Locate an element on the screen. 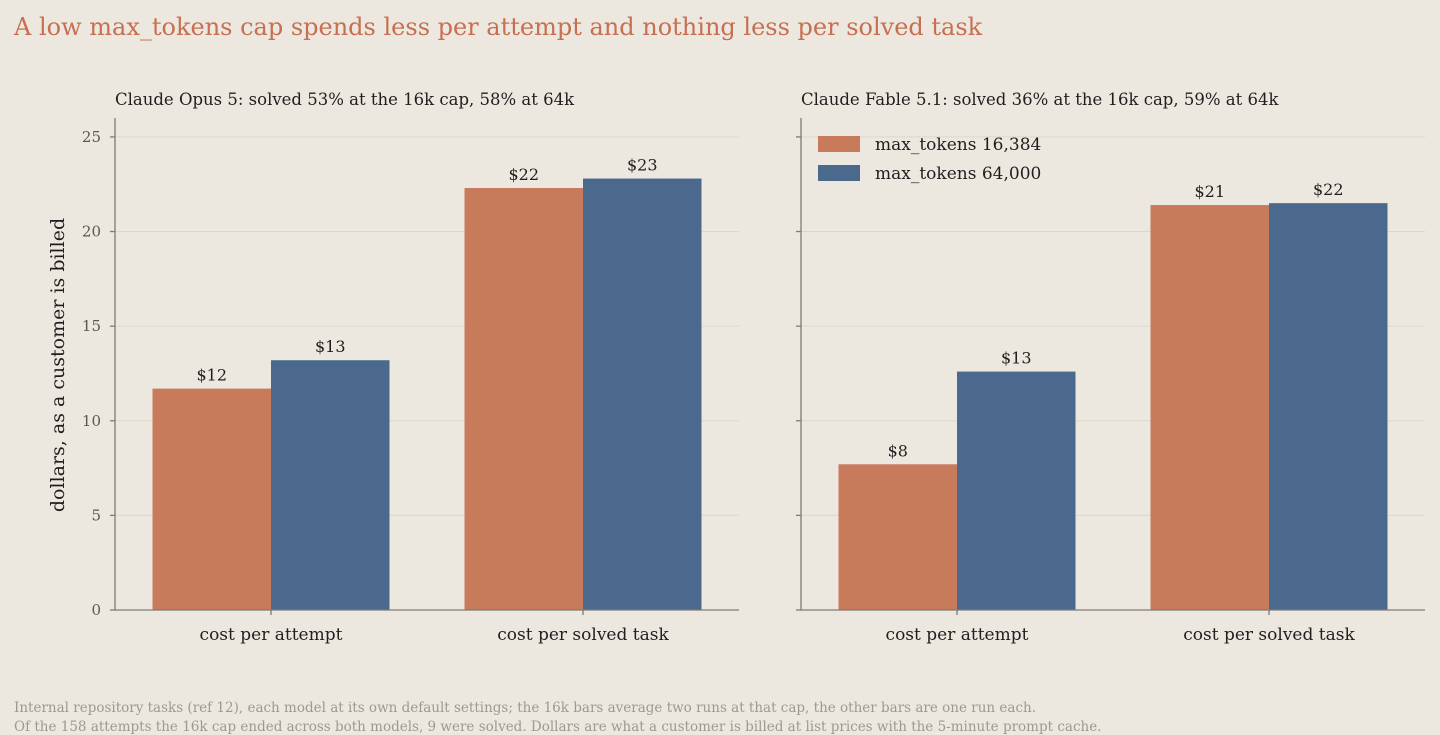 This screenshot has height=735, width=1440. bar-value-label: $8 is located at coordinates (898, 450).